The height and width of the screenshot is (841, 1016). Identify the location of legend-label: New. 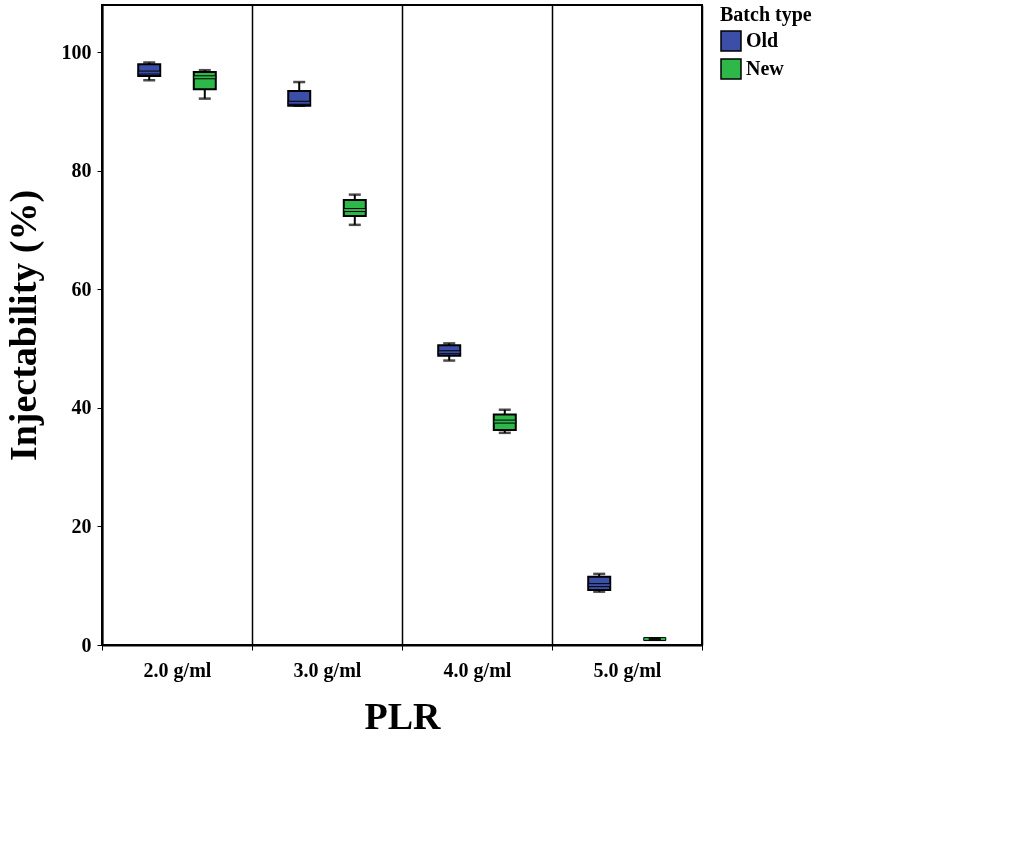
(765, 68).